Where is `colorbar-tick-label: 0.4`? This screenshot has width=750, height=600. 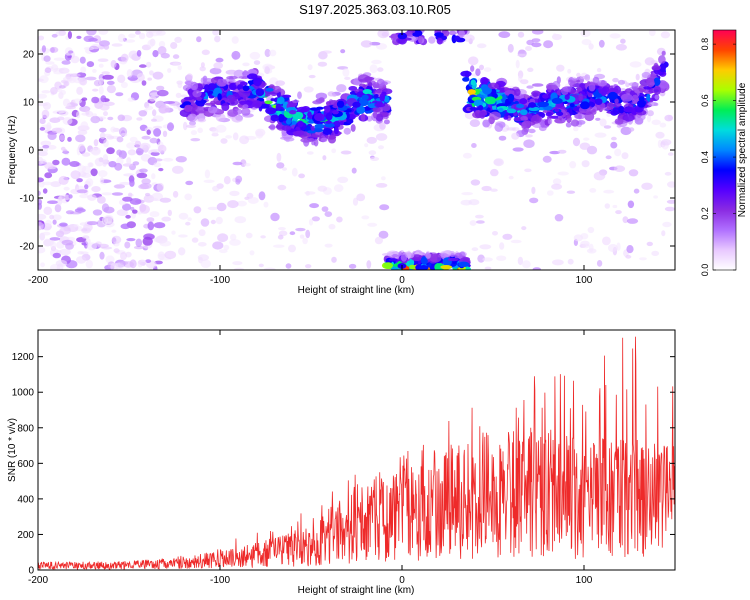
colorbar-tick-label: 0.4 is located at coordinates (705, 157).